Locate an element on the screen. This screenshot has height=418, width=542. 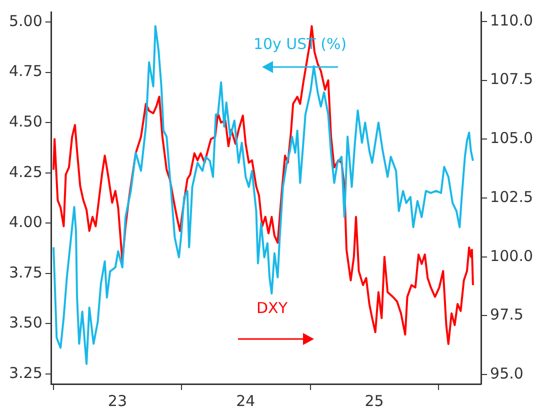
y-tick-label: 4.75 is located at coordinates (25, 71).